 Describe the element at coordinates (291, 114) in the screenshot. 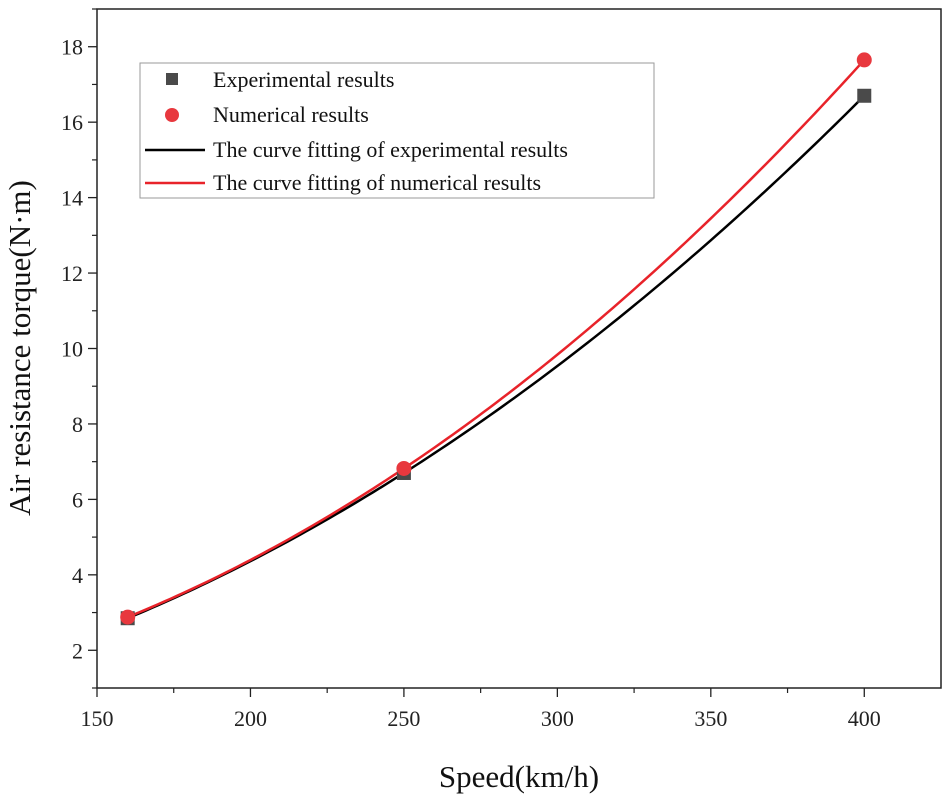

I see `legend-label-numerical: Numerical results` at that location.